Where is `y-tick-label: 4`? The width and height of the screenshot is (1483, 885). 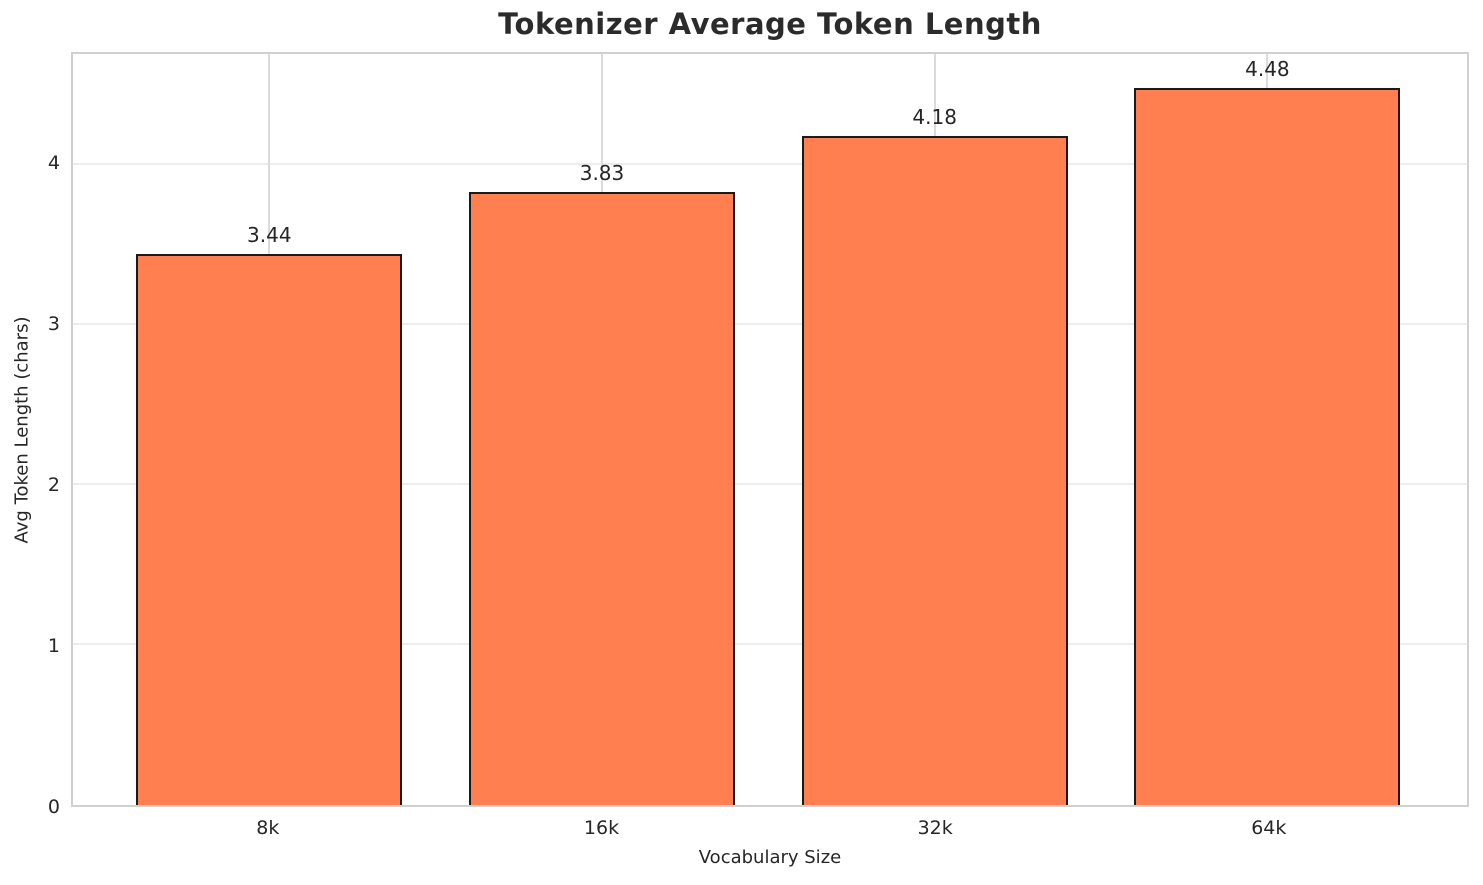
y-tick-label: 4 is located at coordinates (53, 163).